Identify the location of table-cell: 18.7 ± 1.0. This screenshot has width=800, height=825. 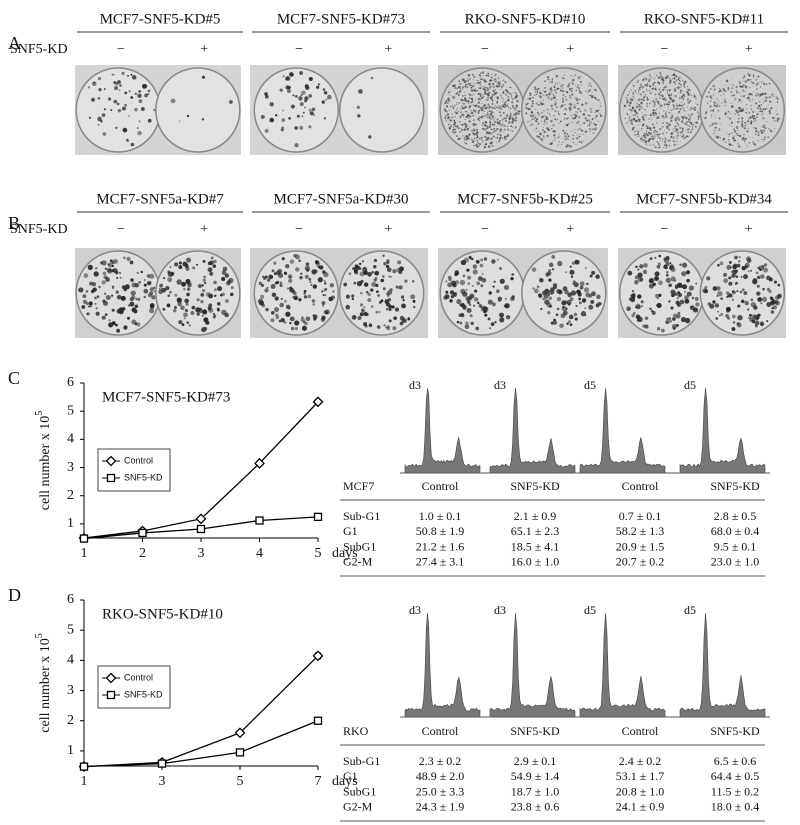
(535, 791).